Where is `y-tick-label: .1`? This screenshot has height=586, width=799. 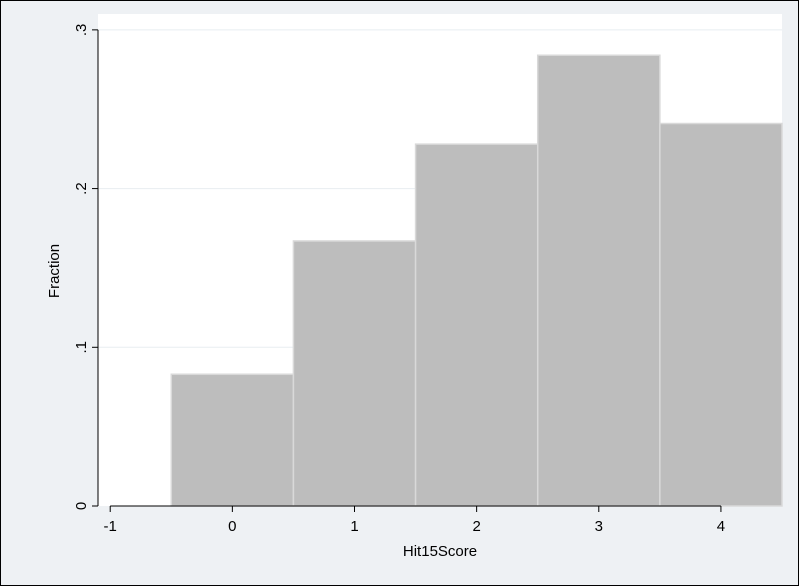 y-tick-label: .1 is located at coordinates (81, 347).